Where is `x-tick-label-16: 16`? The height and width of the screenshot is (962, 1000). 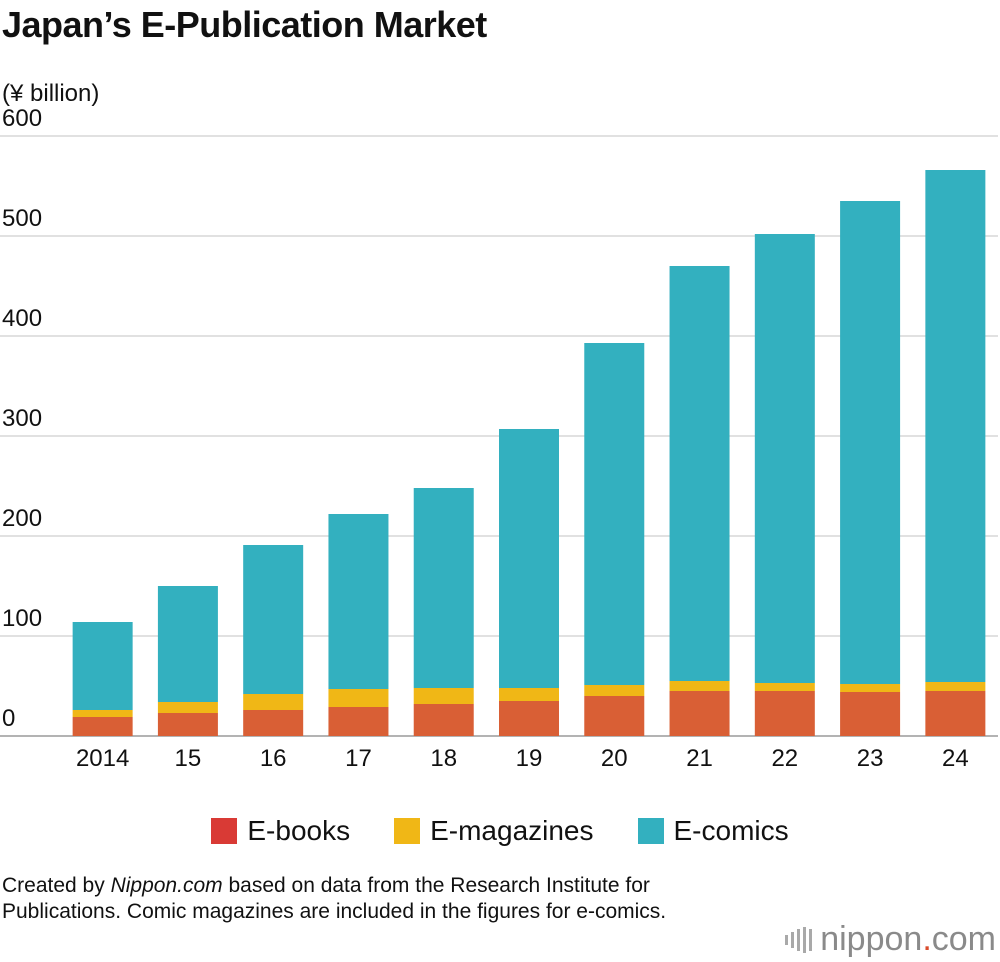
x-tick-label-16: 16 is located at coordinates (273, 758).